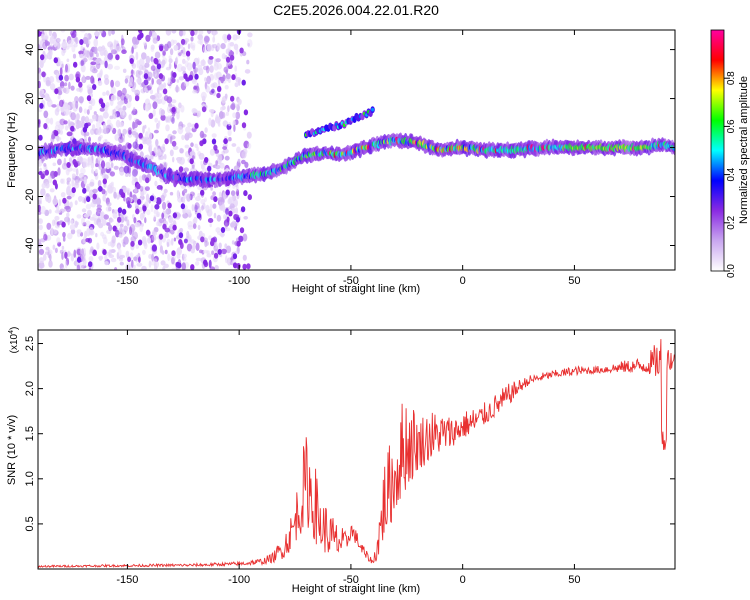 Image resolution: width=750 pixels, height=600 pixels. Describe the element at coordinates (30, 388) in the screenshot. I see `y-tick-label: 2.0` at that location.